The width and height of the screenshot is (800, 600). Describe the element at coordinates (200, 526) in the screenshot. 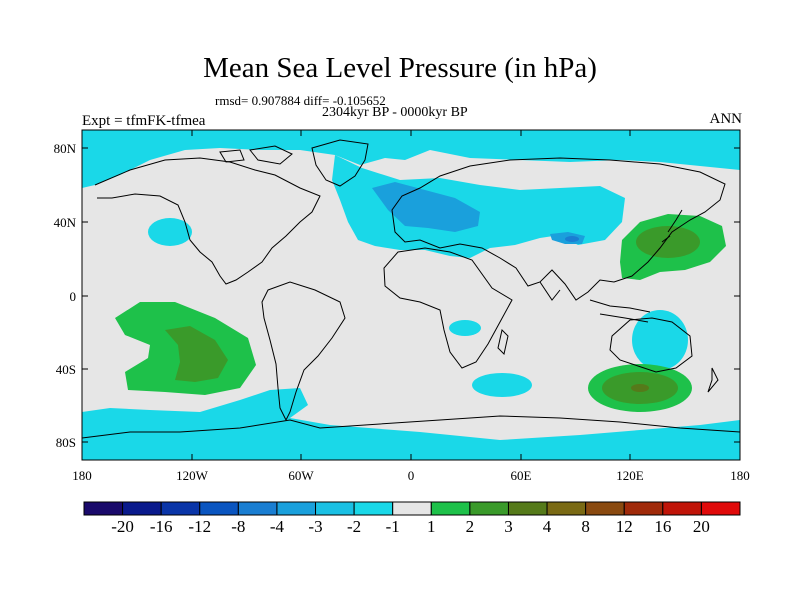

I see `colorbar-label: -12` at that location.